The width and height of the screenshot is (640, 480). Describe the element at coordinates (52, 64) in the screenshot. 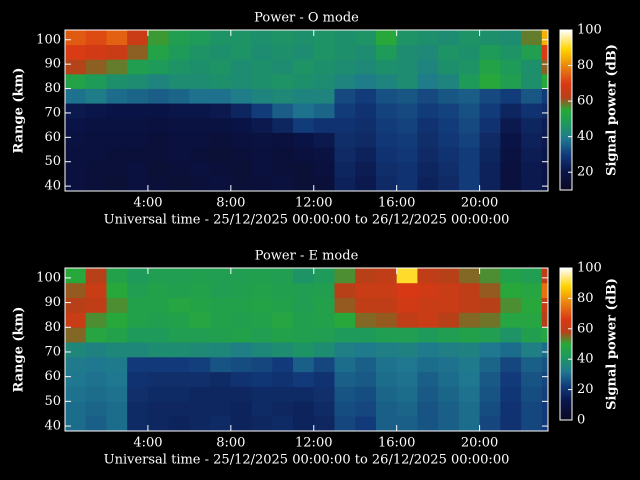

I see `y-tick-label: 90` at that location.